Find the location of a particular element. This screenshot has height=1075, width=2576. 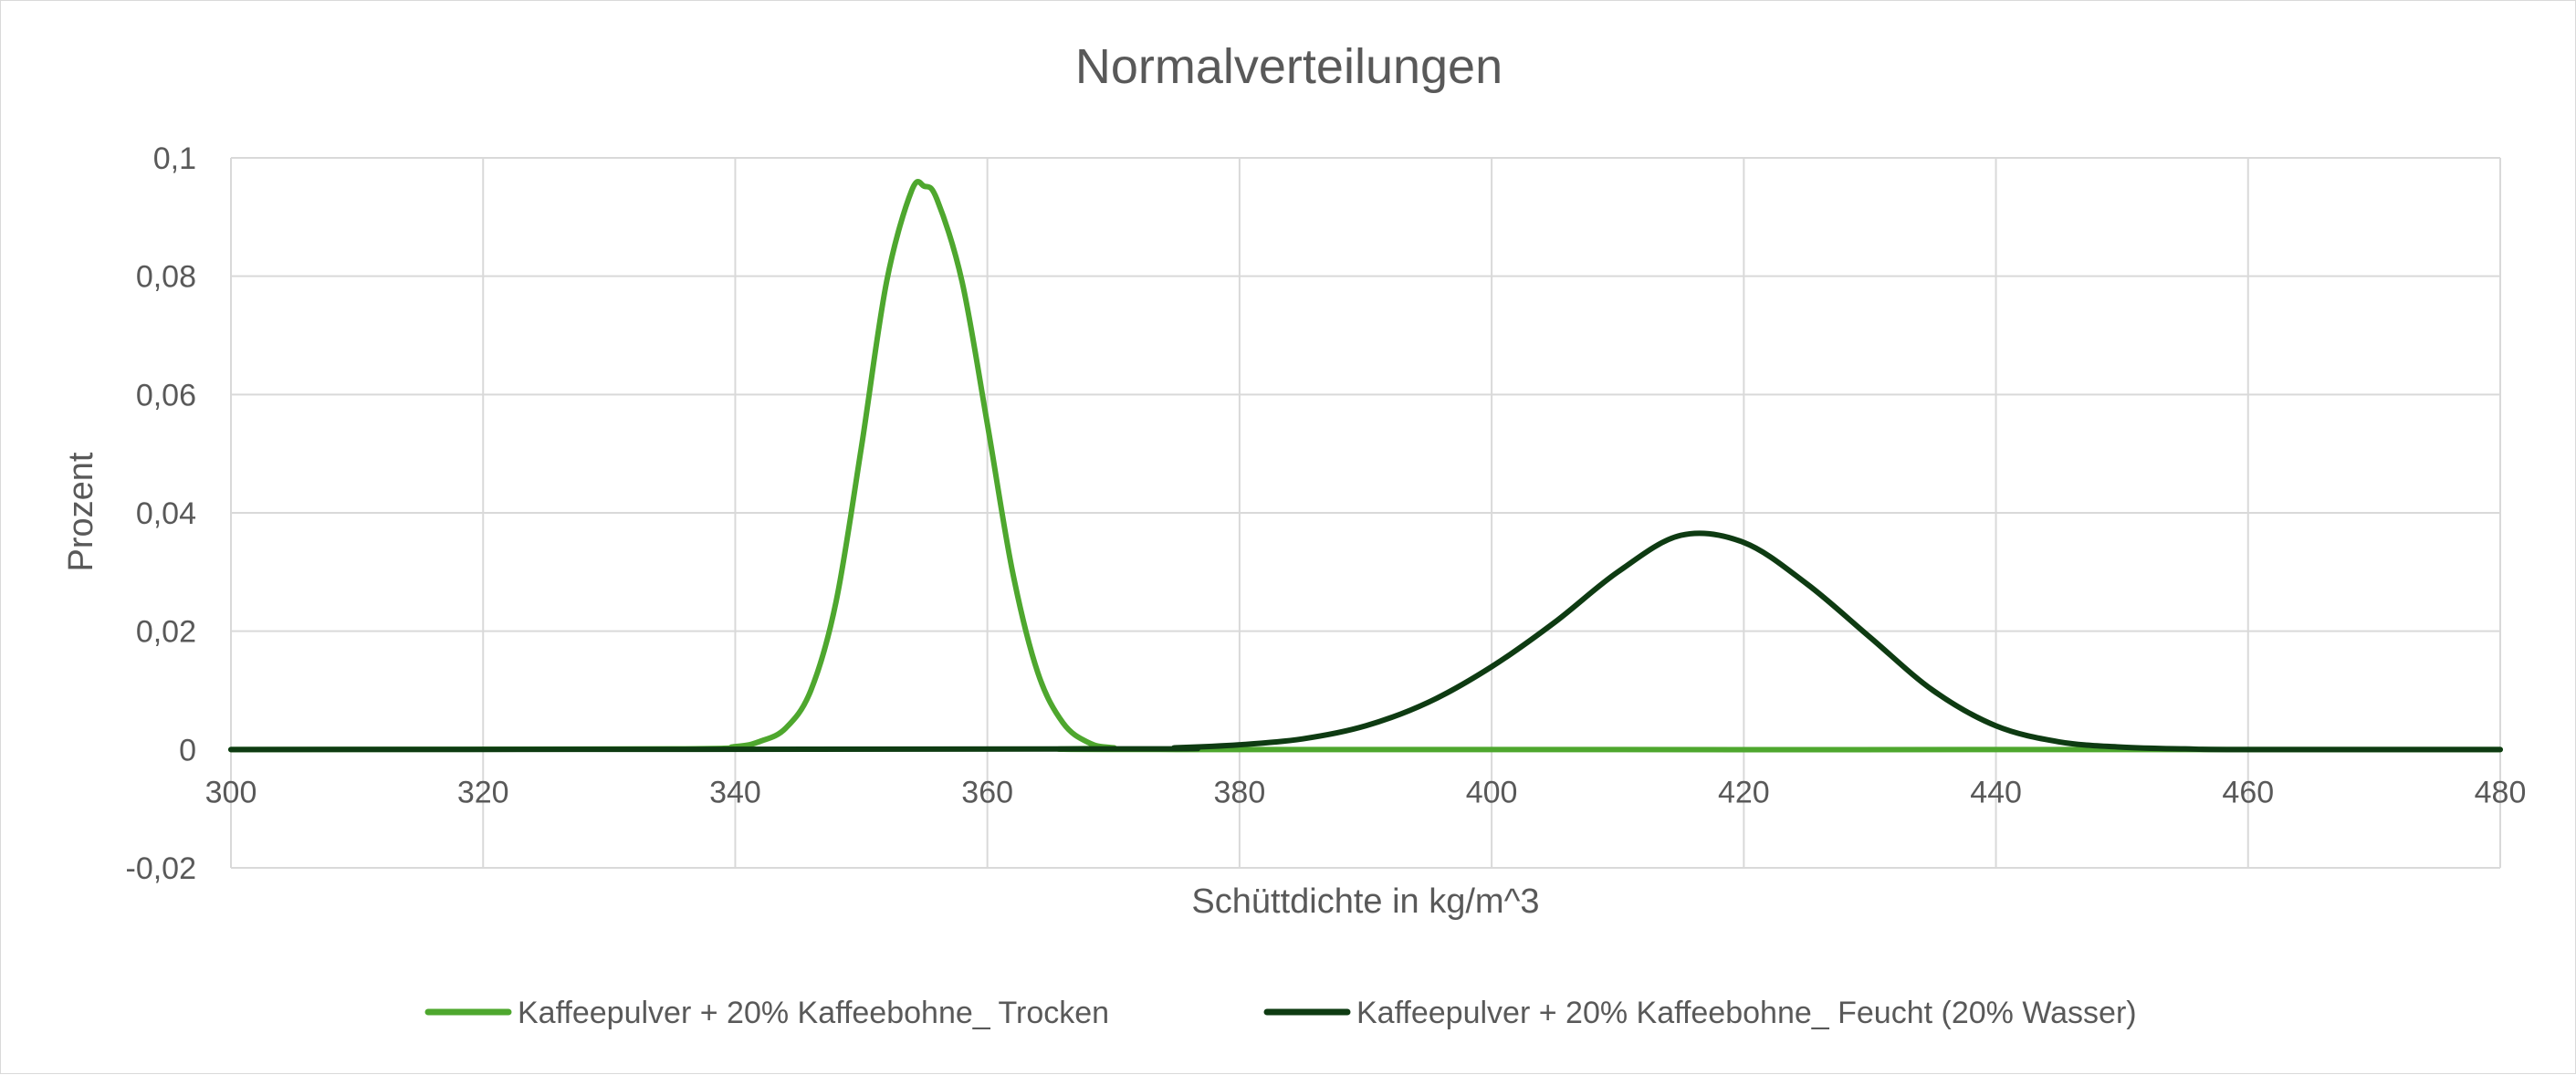

y-axis-title: Prozent is located at coordinates (81, 511).